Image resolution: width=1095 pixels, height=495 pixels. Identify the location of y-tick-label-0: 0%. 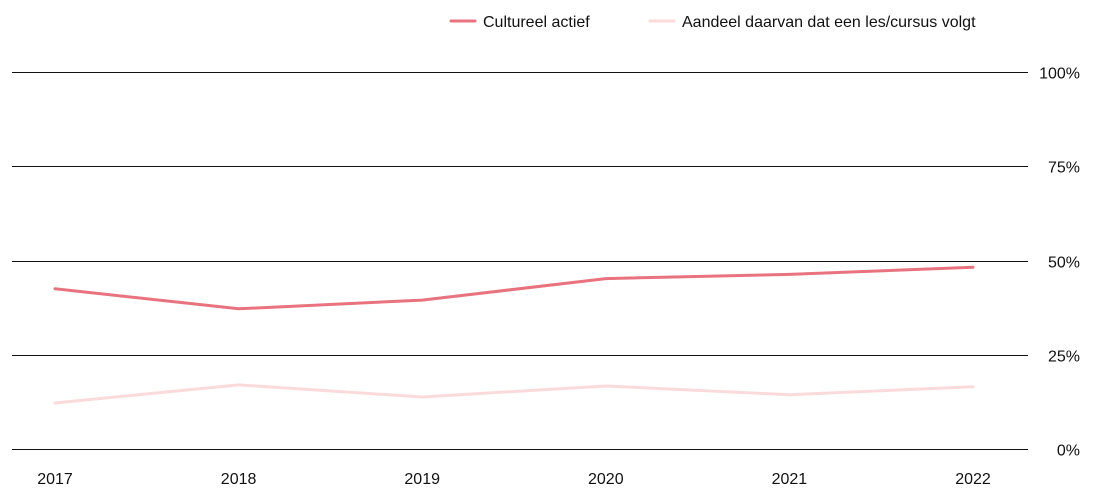
(1068, 451).